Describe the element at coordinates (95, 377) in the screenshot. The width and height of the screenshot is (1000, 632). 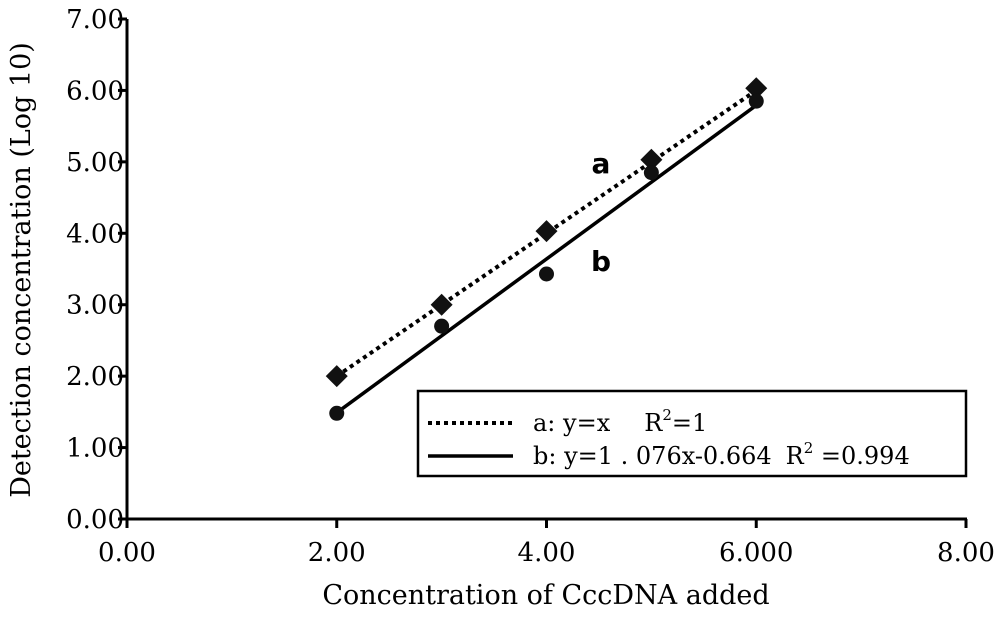
I see `y-tick-label: 2.00` at that location.